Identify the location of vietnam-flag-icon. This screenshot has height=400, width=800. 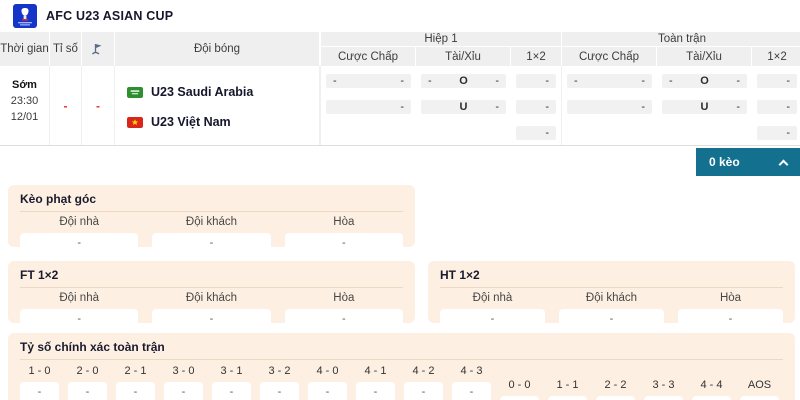
(135, 122).